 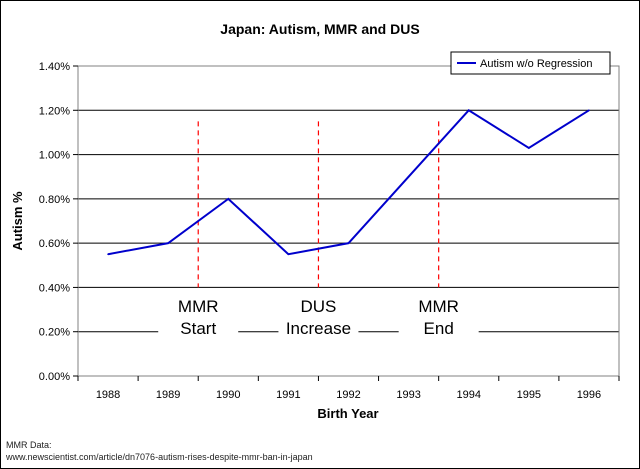 I want to click on x-tick-label: 1996, so click(x=589, y=395).